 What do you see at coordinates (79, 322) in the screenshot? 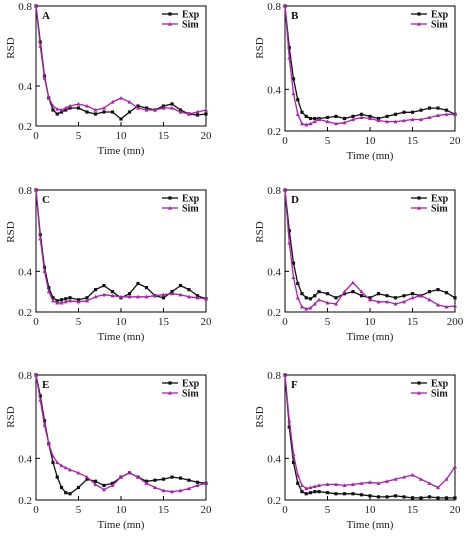
I see `x-tick-label: 5` at bounding box center [79, 322].